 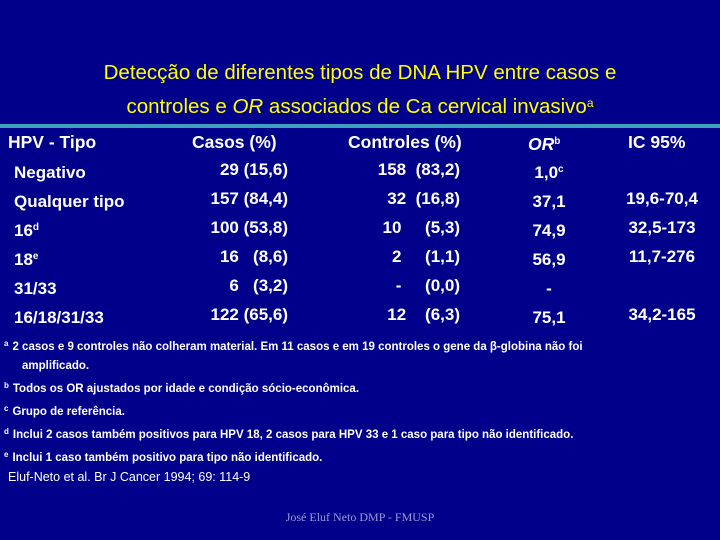 I want to click on or-value: -, so click(x=549, y=288).